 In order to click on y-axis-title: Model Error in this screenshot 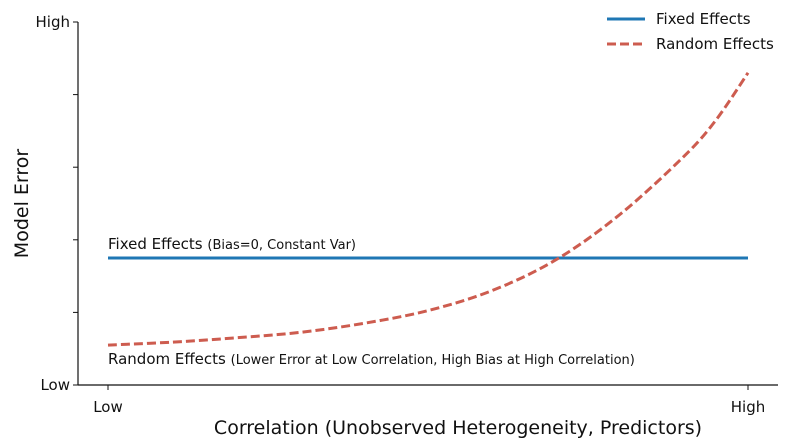, I will do `click(22, 204)`.